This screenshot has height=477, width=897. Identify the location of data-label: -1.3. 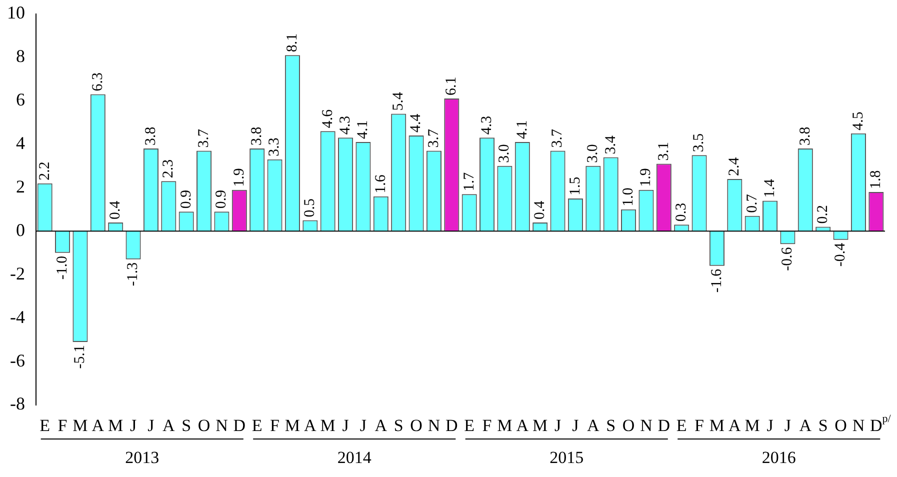
(133, 274).